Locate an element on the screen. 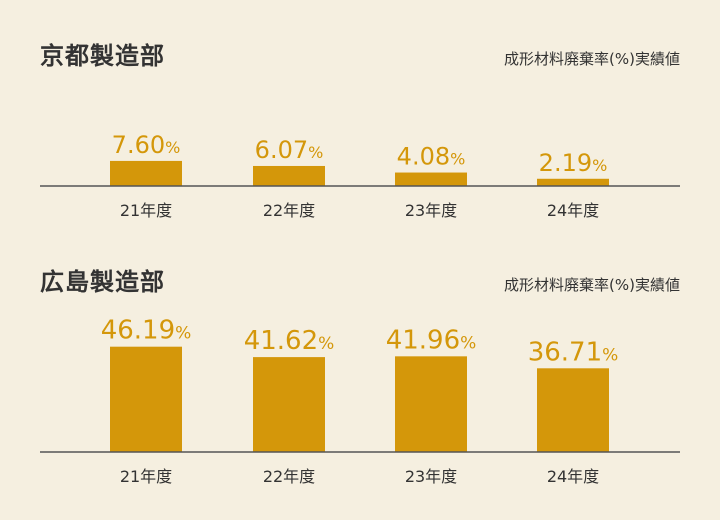 The image size is (720, 520). bar-value-label: 41.96% is located at coordinates (431, 340).